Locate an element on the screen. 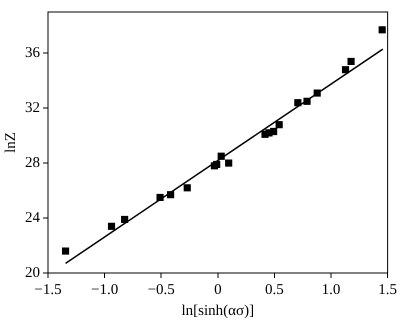 This screenshot has width=400, height=320. x-tick-label: 0.5 is located at coordinates (274, 290).